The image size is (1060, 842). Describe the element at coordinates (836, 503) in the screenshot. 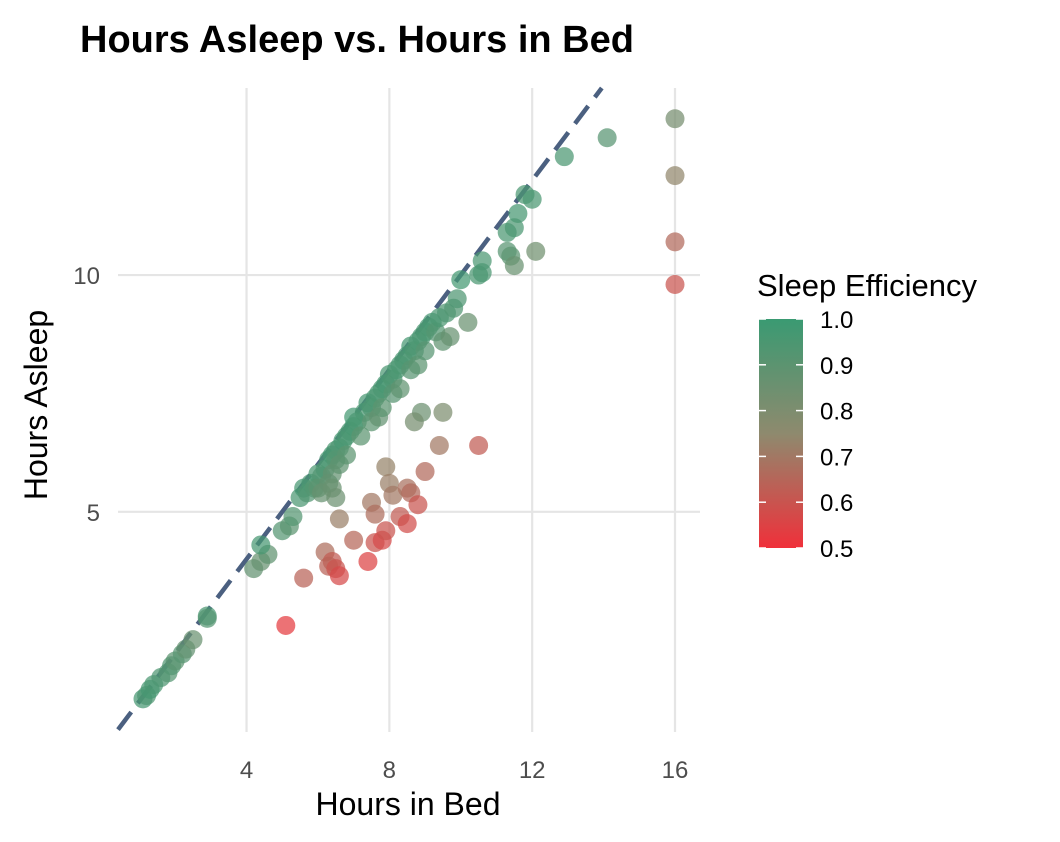

I see `legend-tick-label: 0.6` at that location.